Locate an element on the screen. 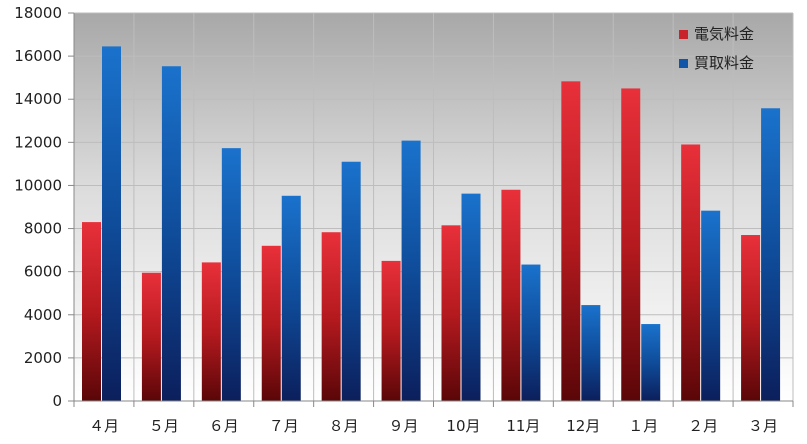 This screenshot has width=807, height=444. y-tick-label: 14000 is located at coordinates (38, 99).